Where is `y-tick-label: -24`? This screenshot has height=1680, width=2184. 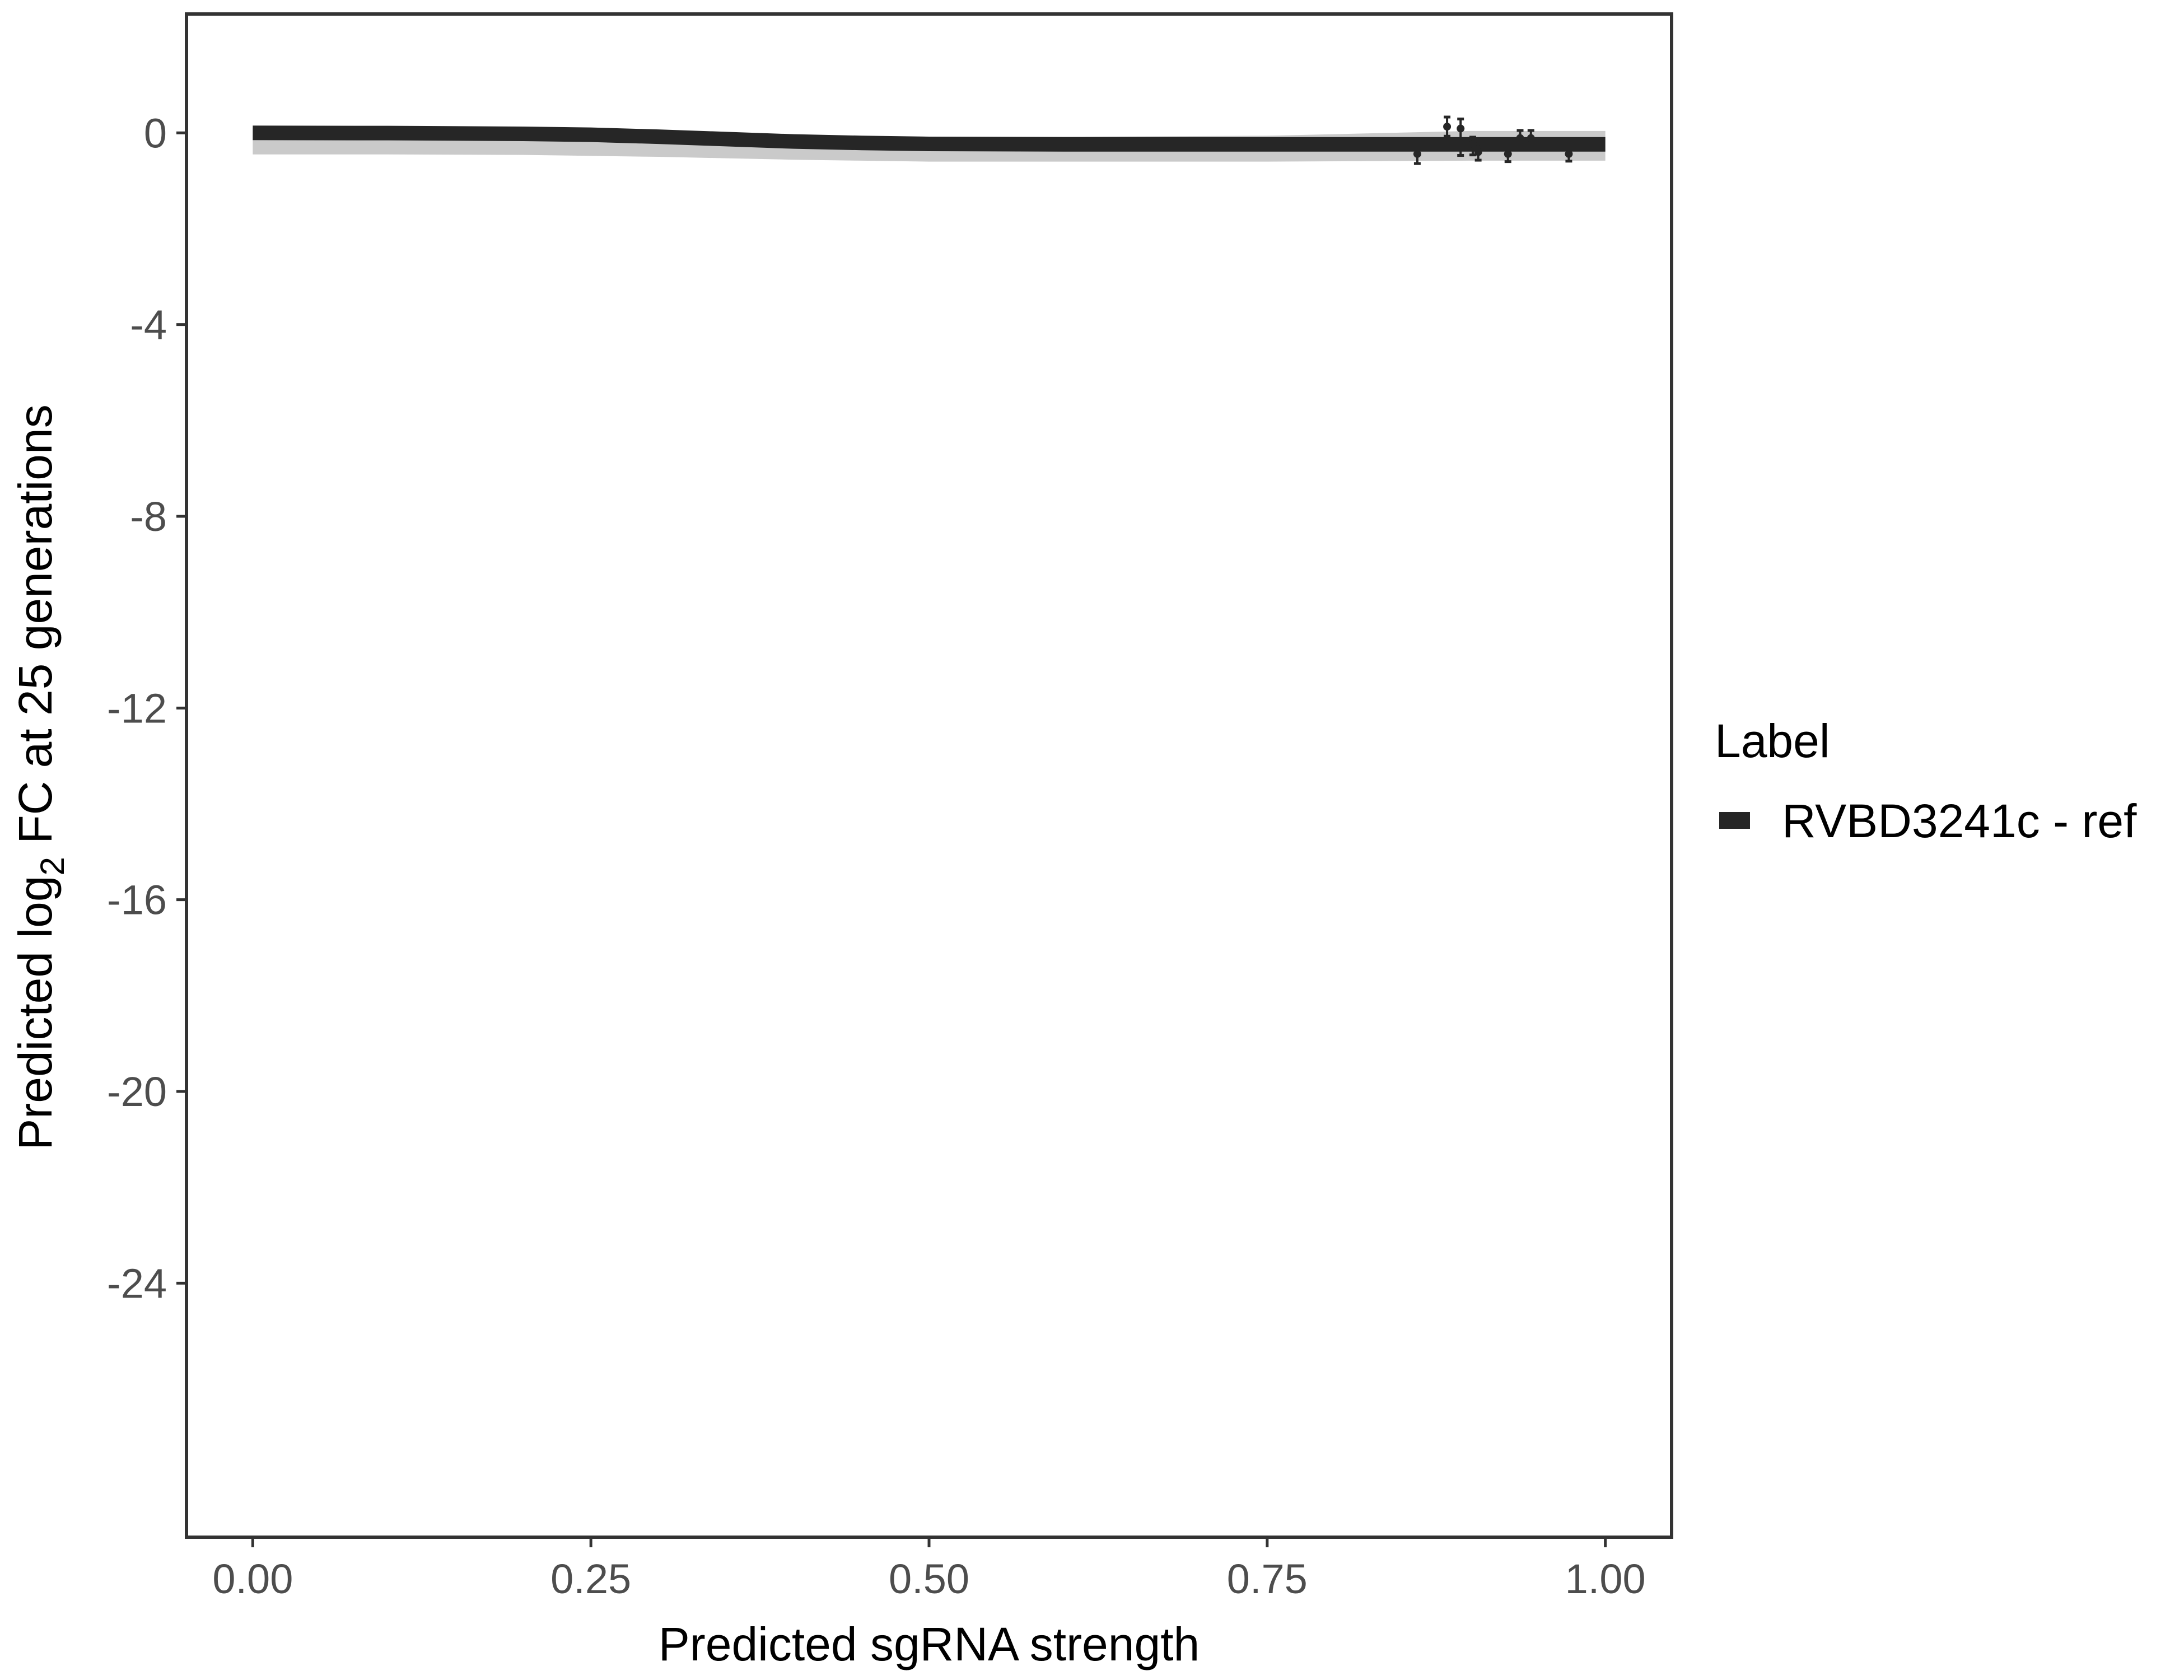 y-tick-label: -24 is located at coordinates (137, 1283).